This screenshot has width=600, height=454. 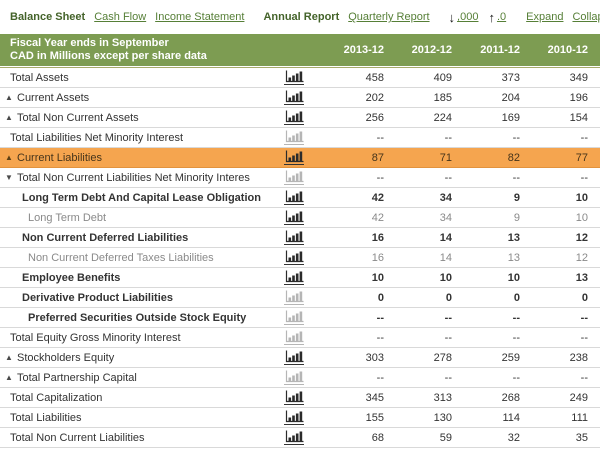 I want to click on collapse-button: Collapse, so click(x=586, y=17).